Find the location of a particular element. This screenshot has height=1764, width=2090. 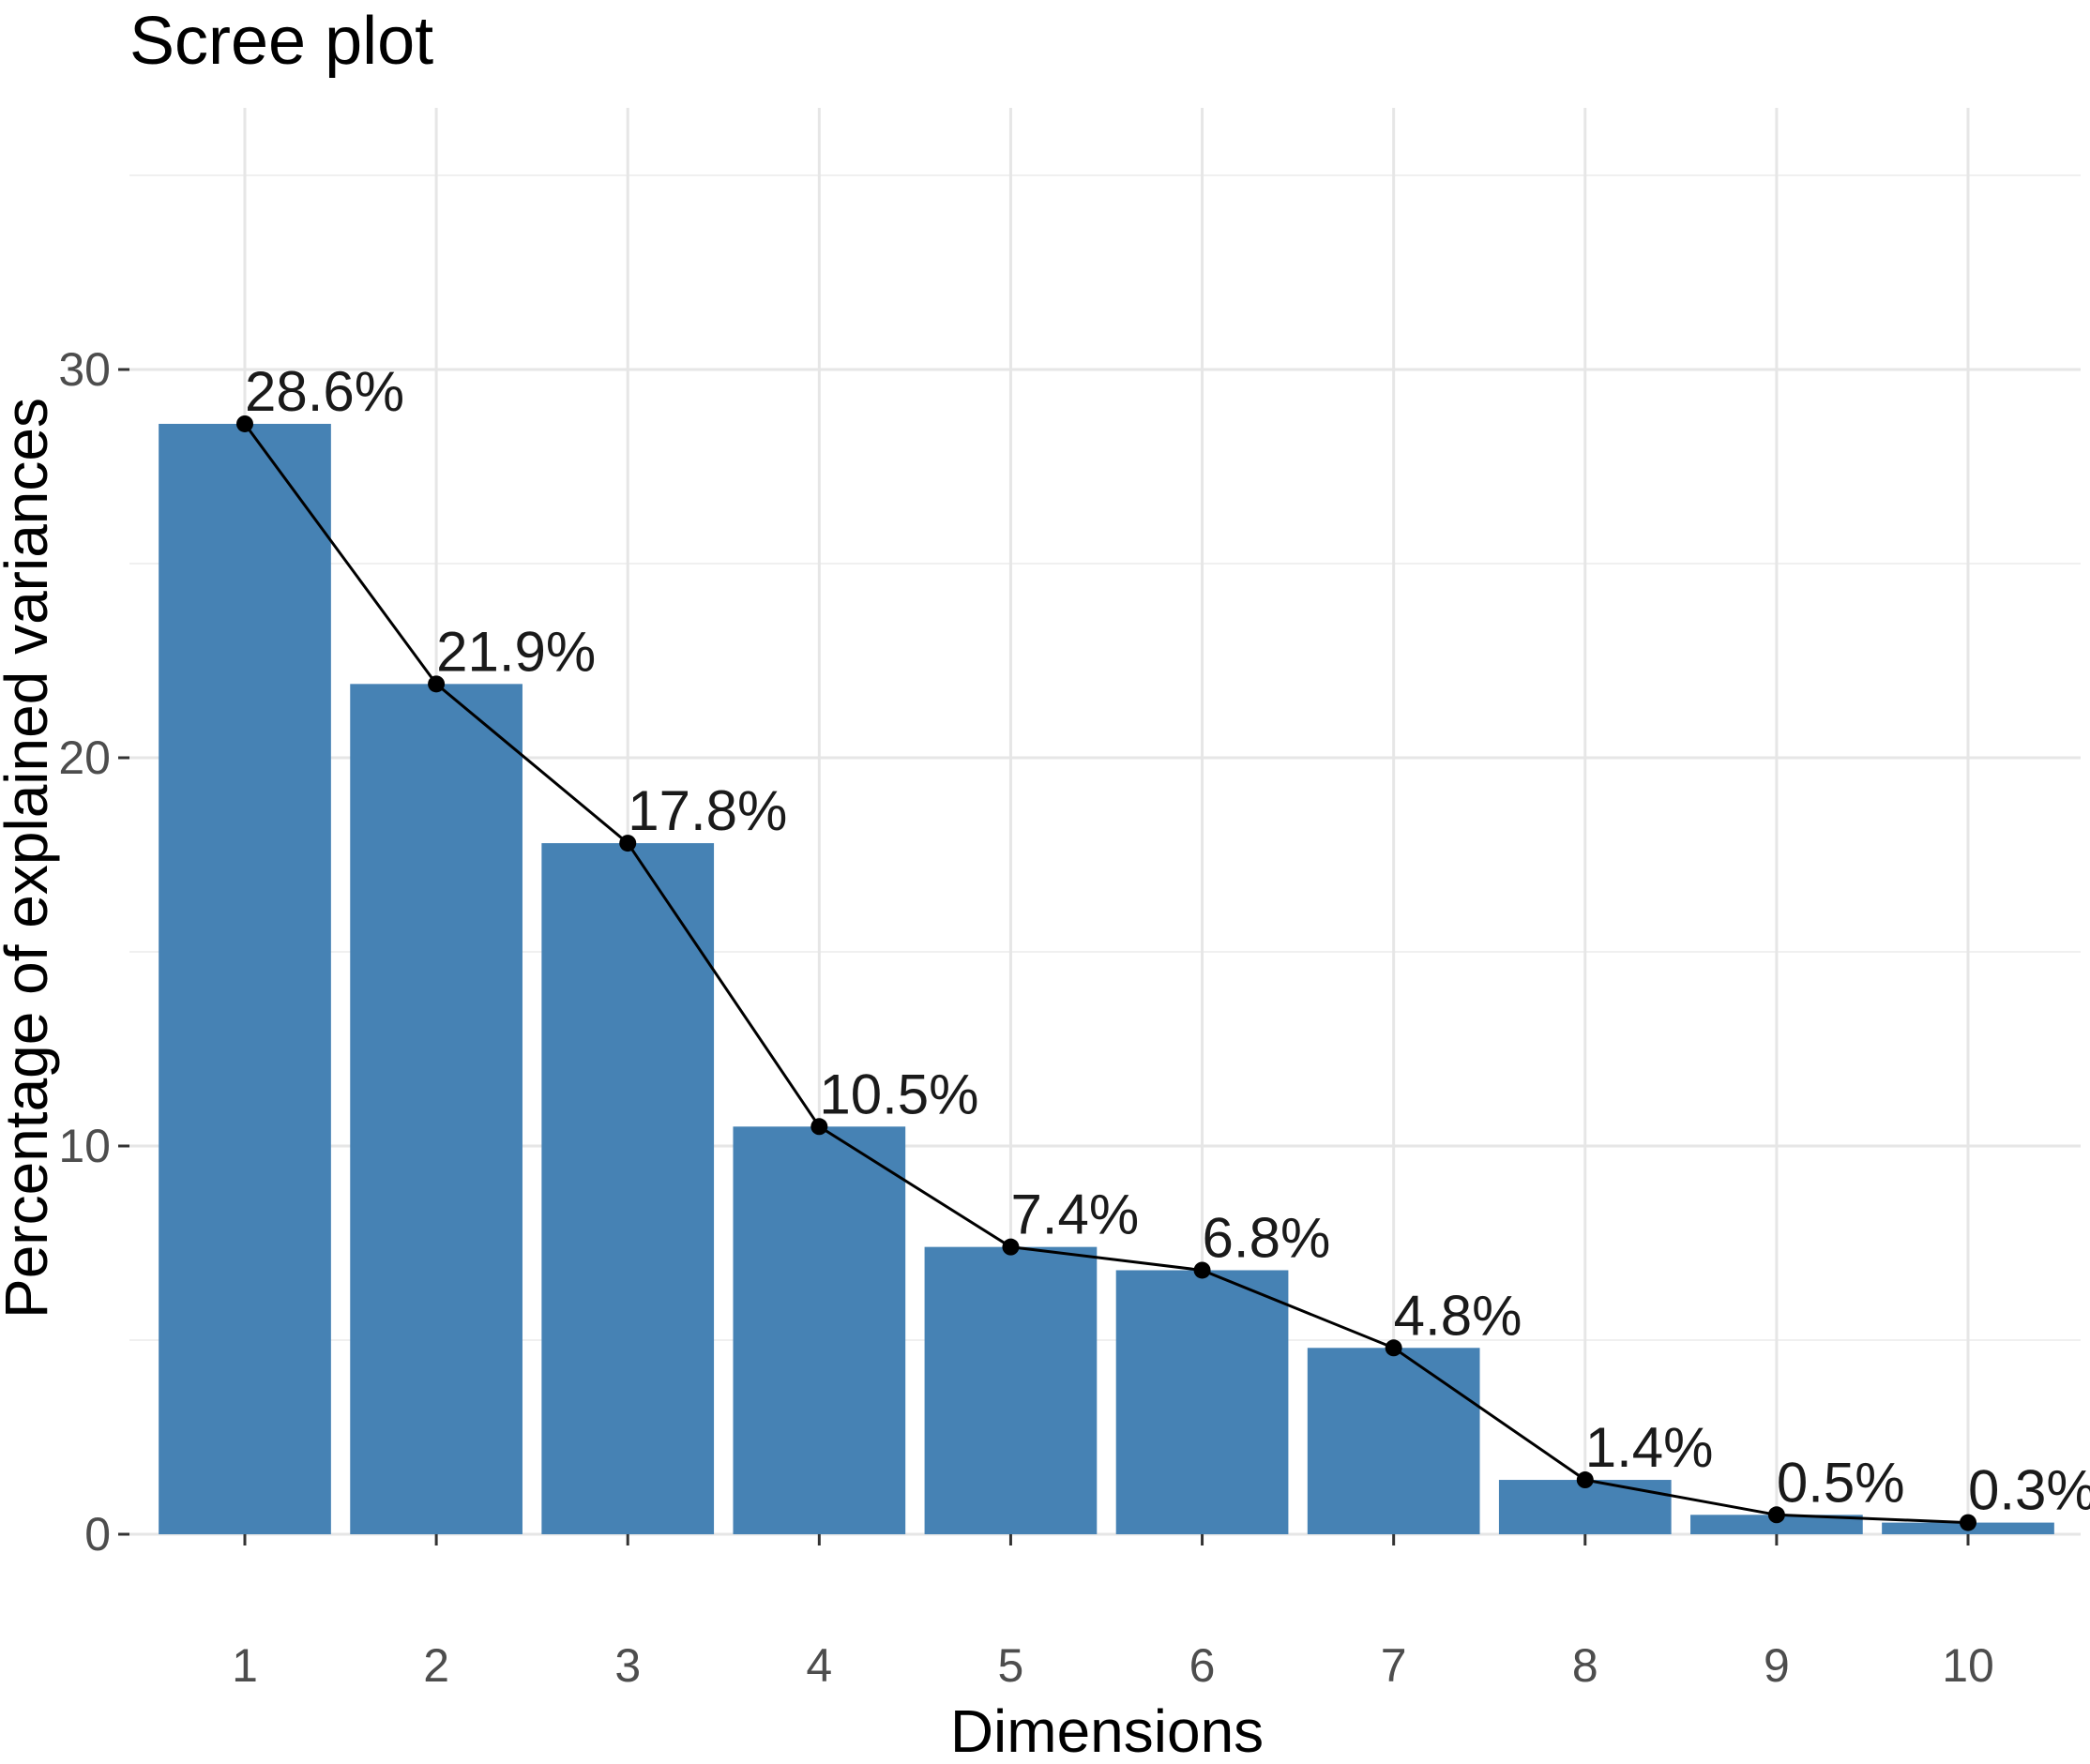

x-axis-title: Dimensions is located at coordinates (1107, 1730).